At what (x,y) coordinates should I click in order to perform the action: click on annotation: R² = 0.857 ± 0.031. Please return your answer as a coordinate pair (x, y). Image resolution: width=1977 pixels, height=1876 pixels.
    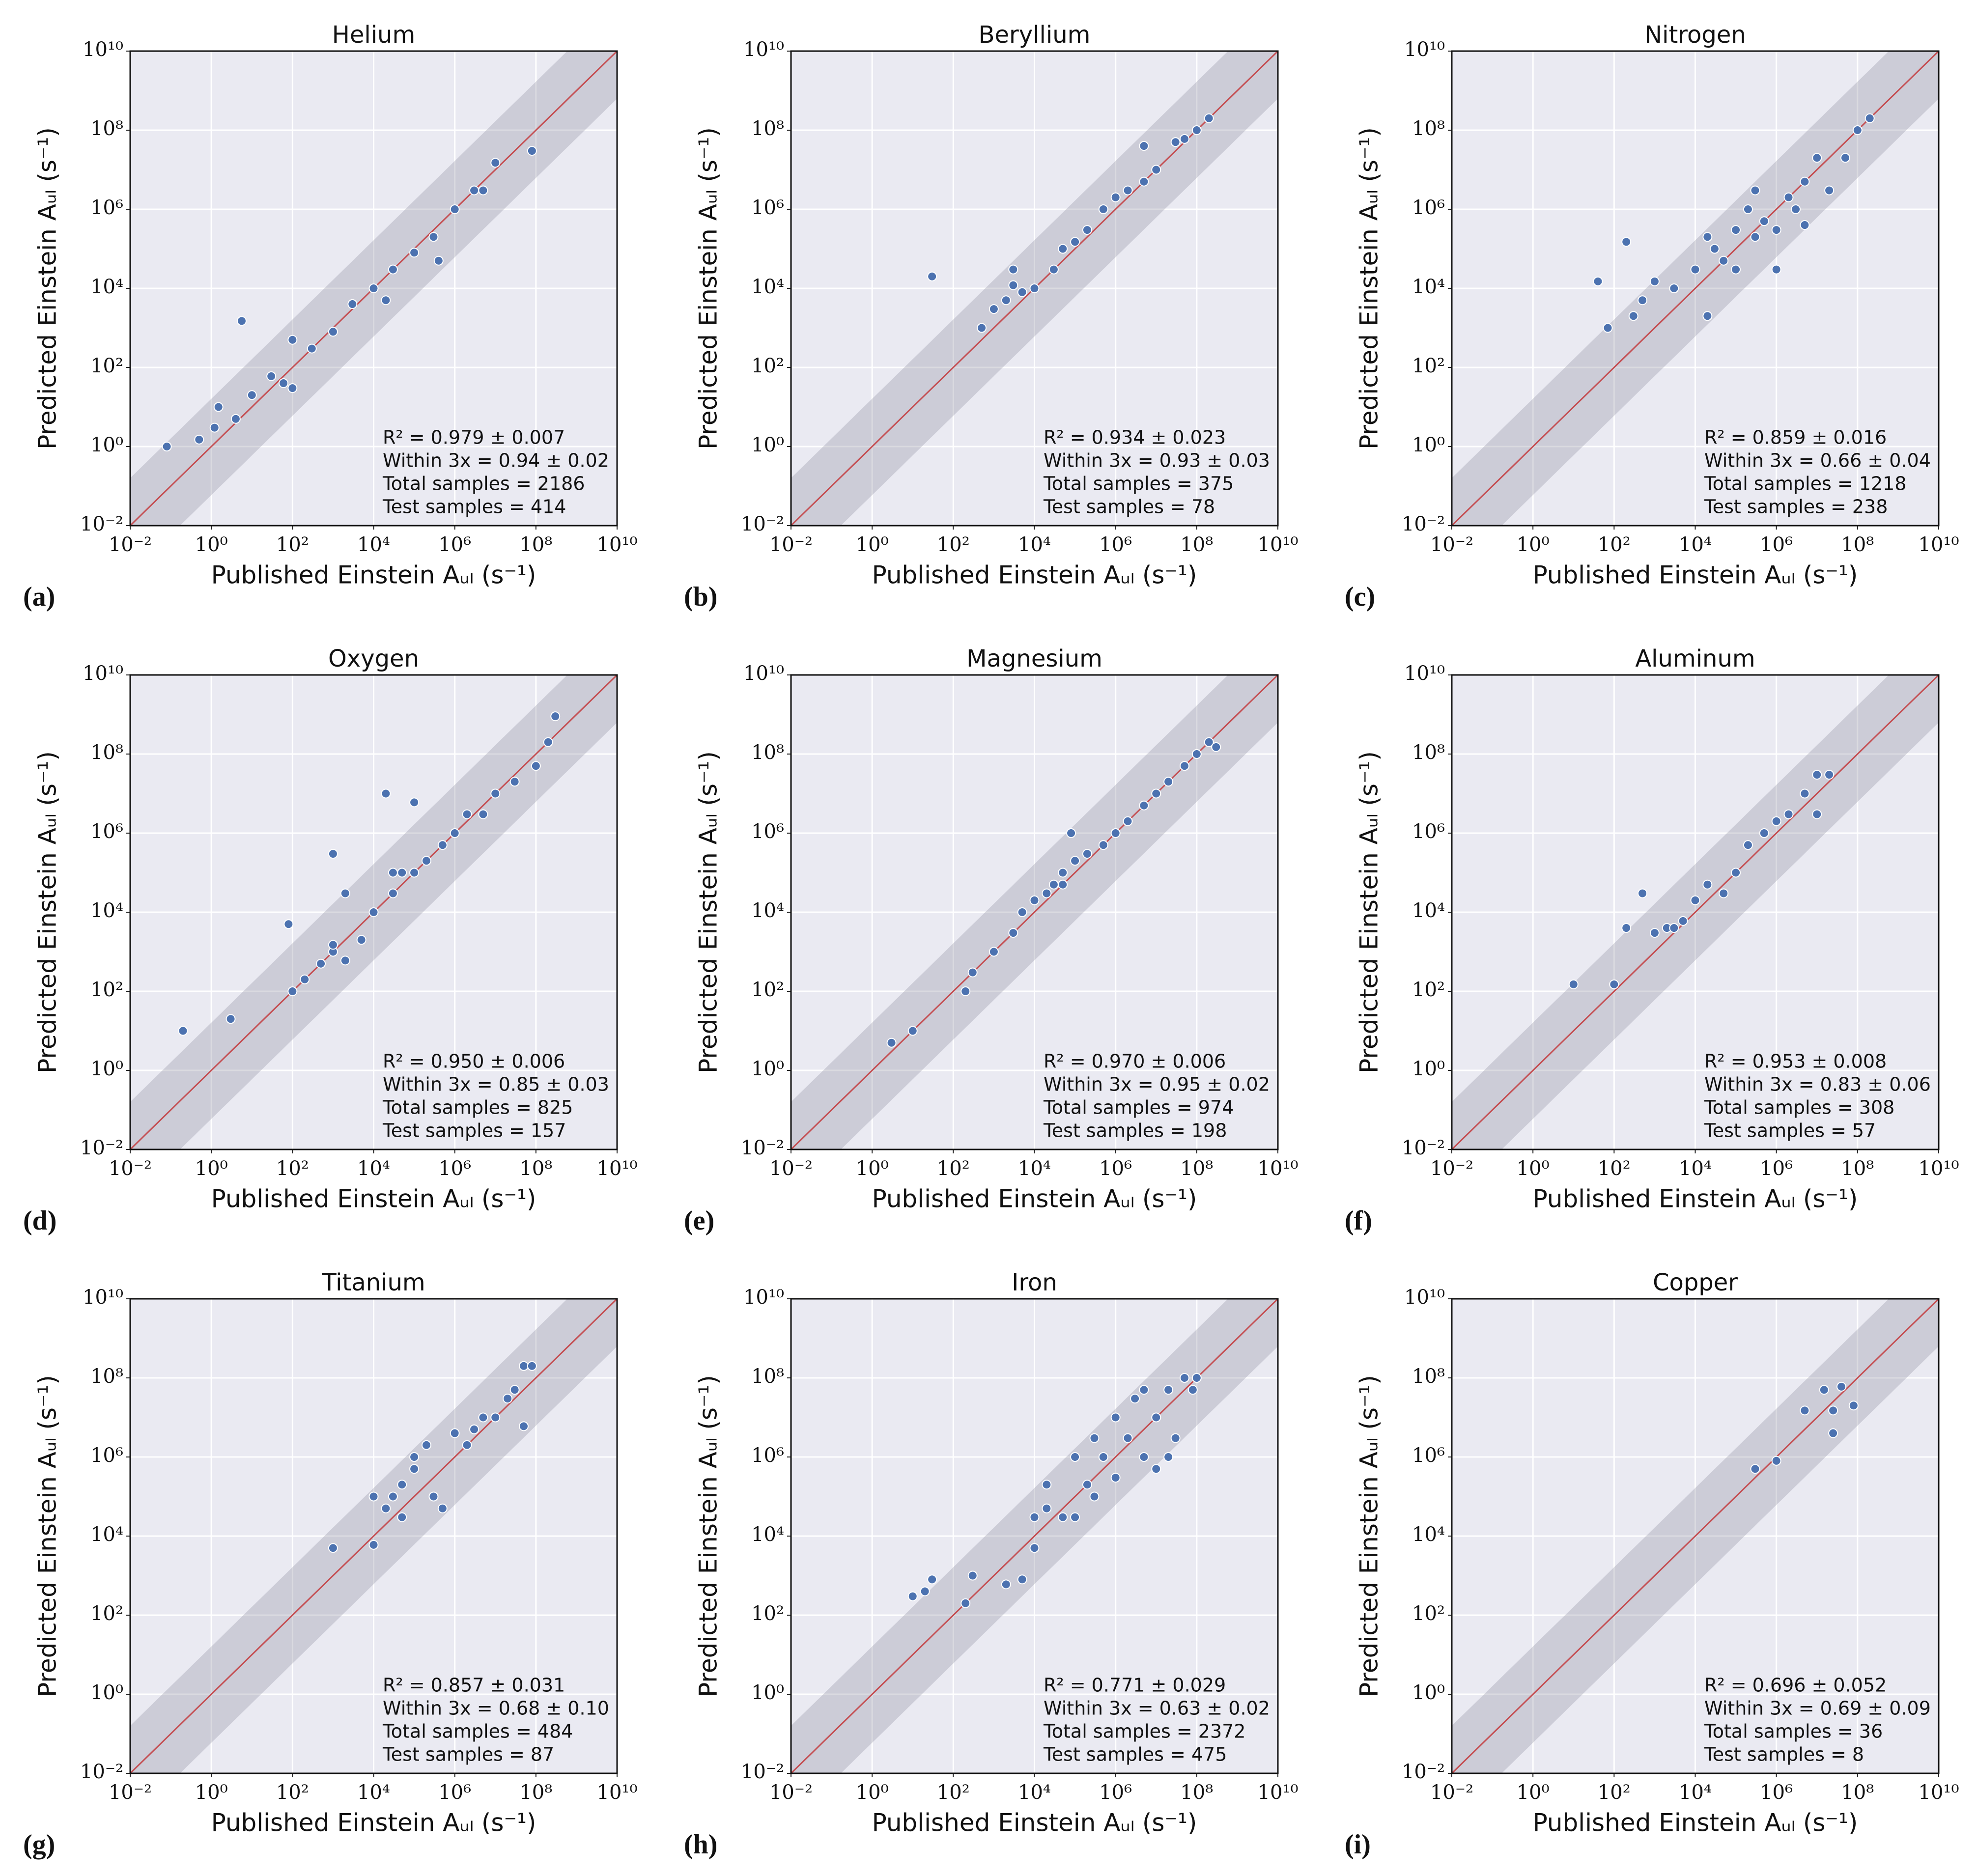
    Looking at the image, I should click on (474, 1685).